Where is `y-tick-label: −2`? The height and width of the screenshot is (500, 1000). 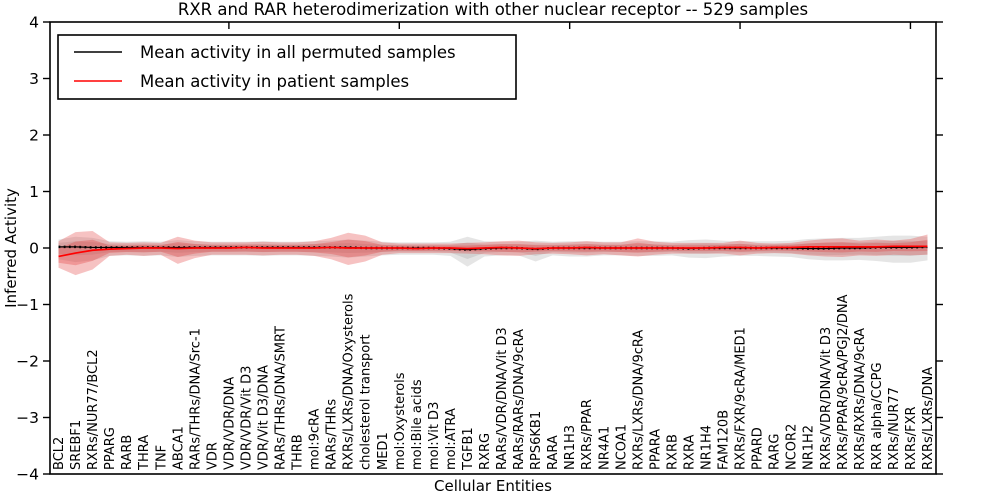 y-tick-label: −2 is located at coordinates (27, 362).